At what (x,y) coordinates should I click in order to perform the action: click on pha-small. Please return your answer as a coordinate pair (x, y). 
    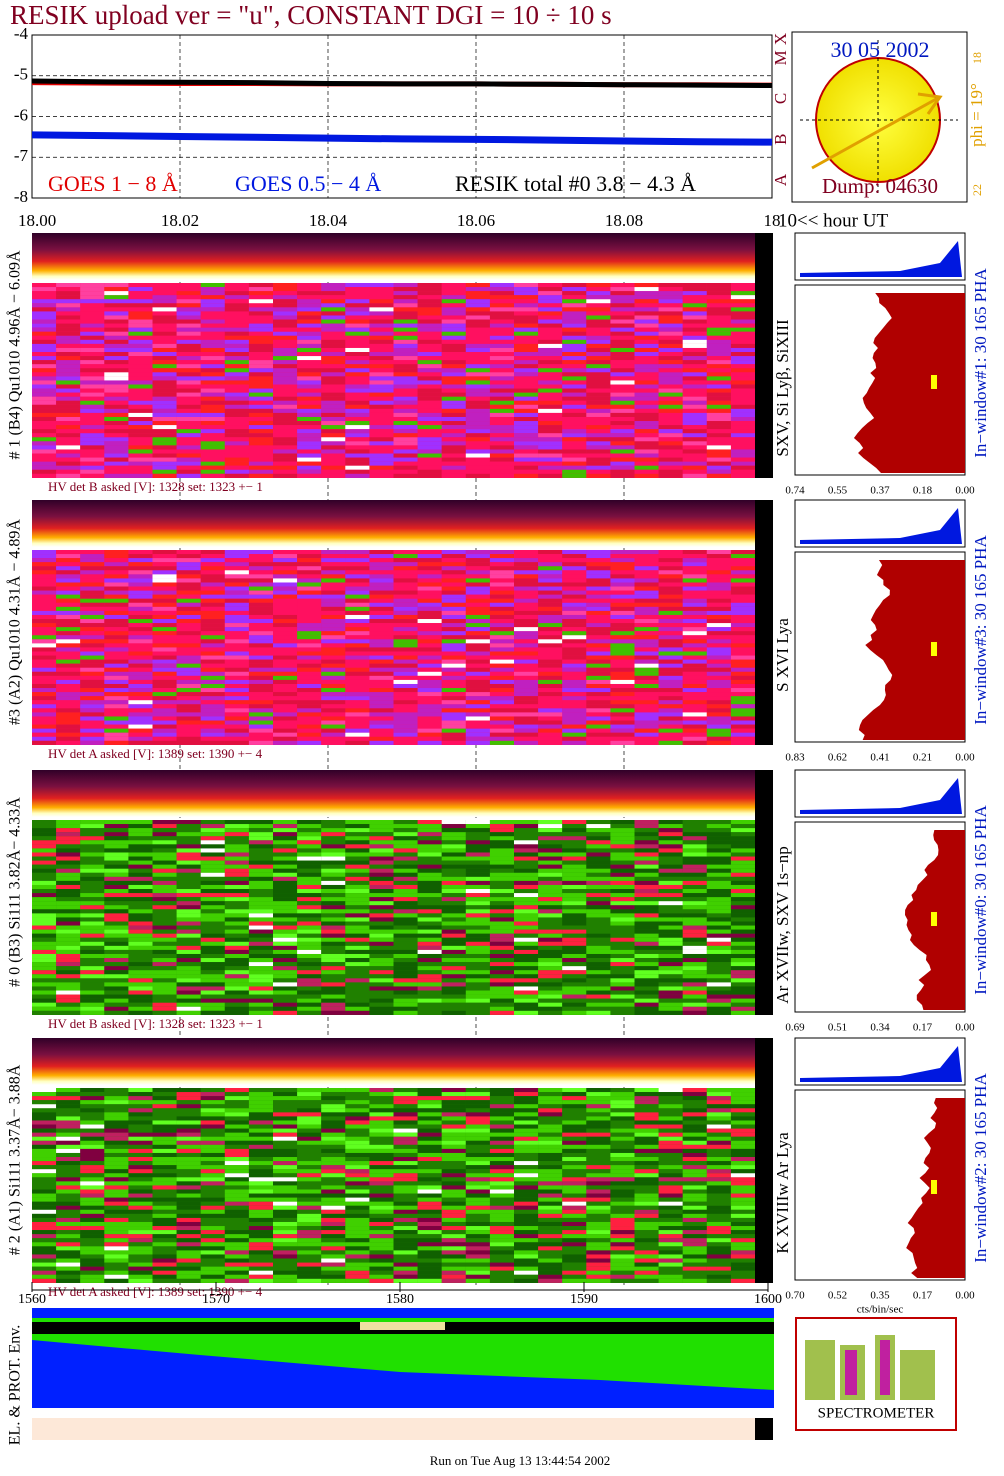
    Looking at the image, I should click on (881, 526).